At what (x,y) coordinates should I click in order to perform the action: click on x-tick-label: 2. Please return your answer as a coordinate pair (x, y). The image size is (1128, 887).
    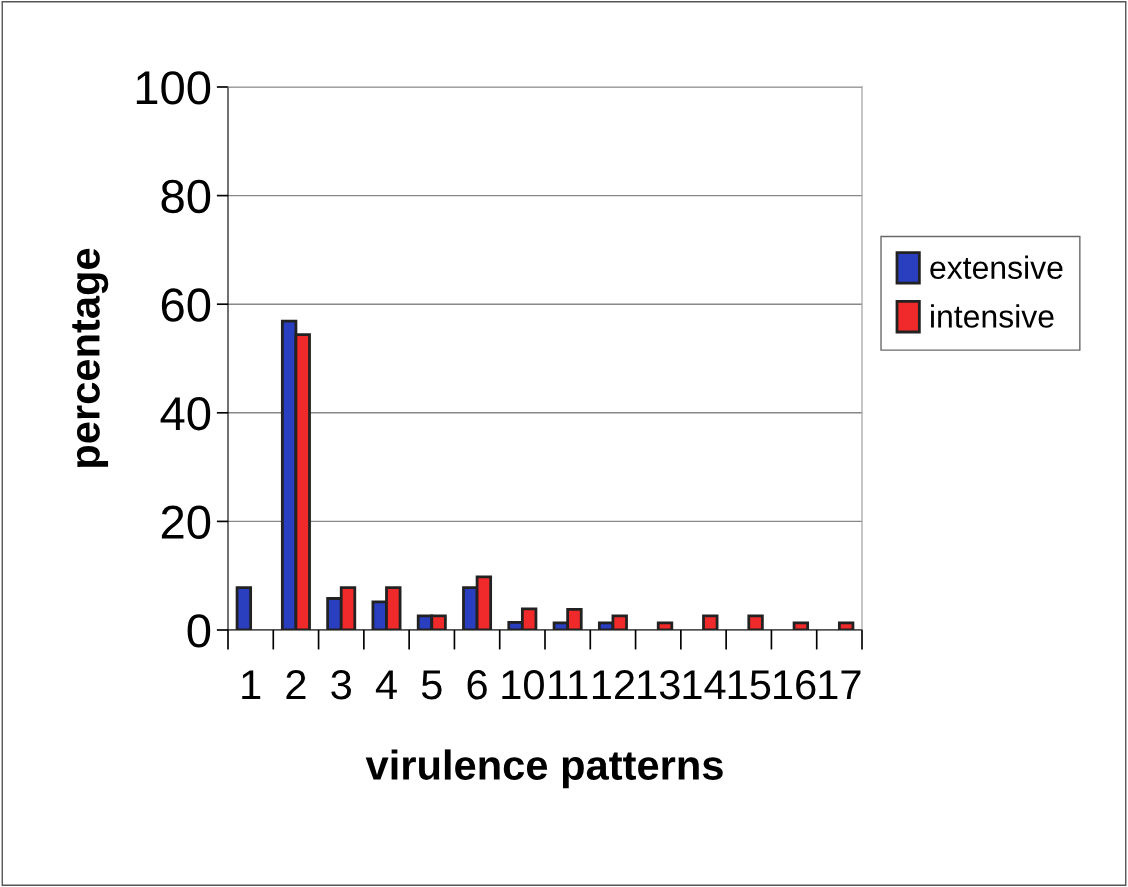
    Looking at the image, I should click on (296, 684).